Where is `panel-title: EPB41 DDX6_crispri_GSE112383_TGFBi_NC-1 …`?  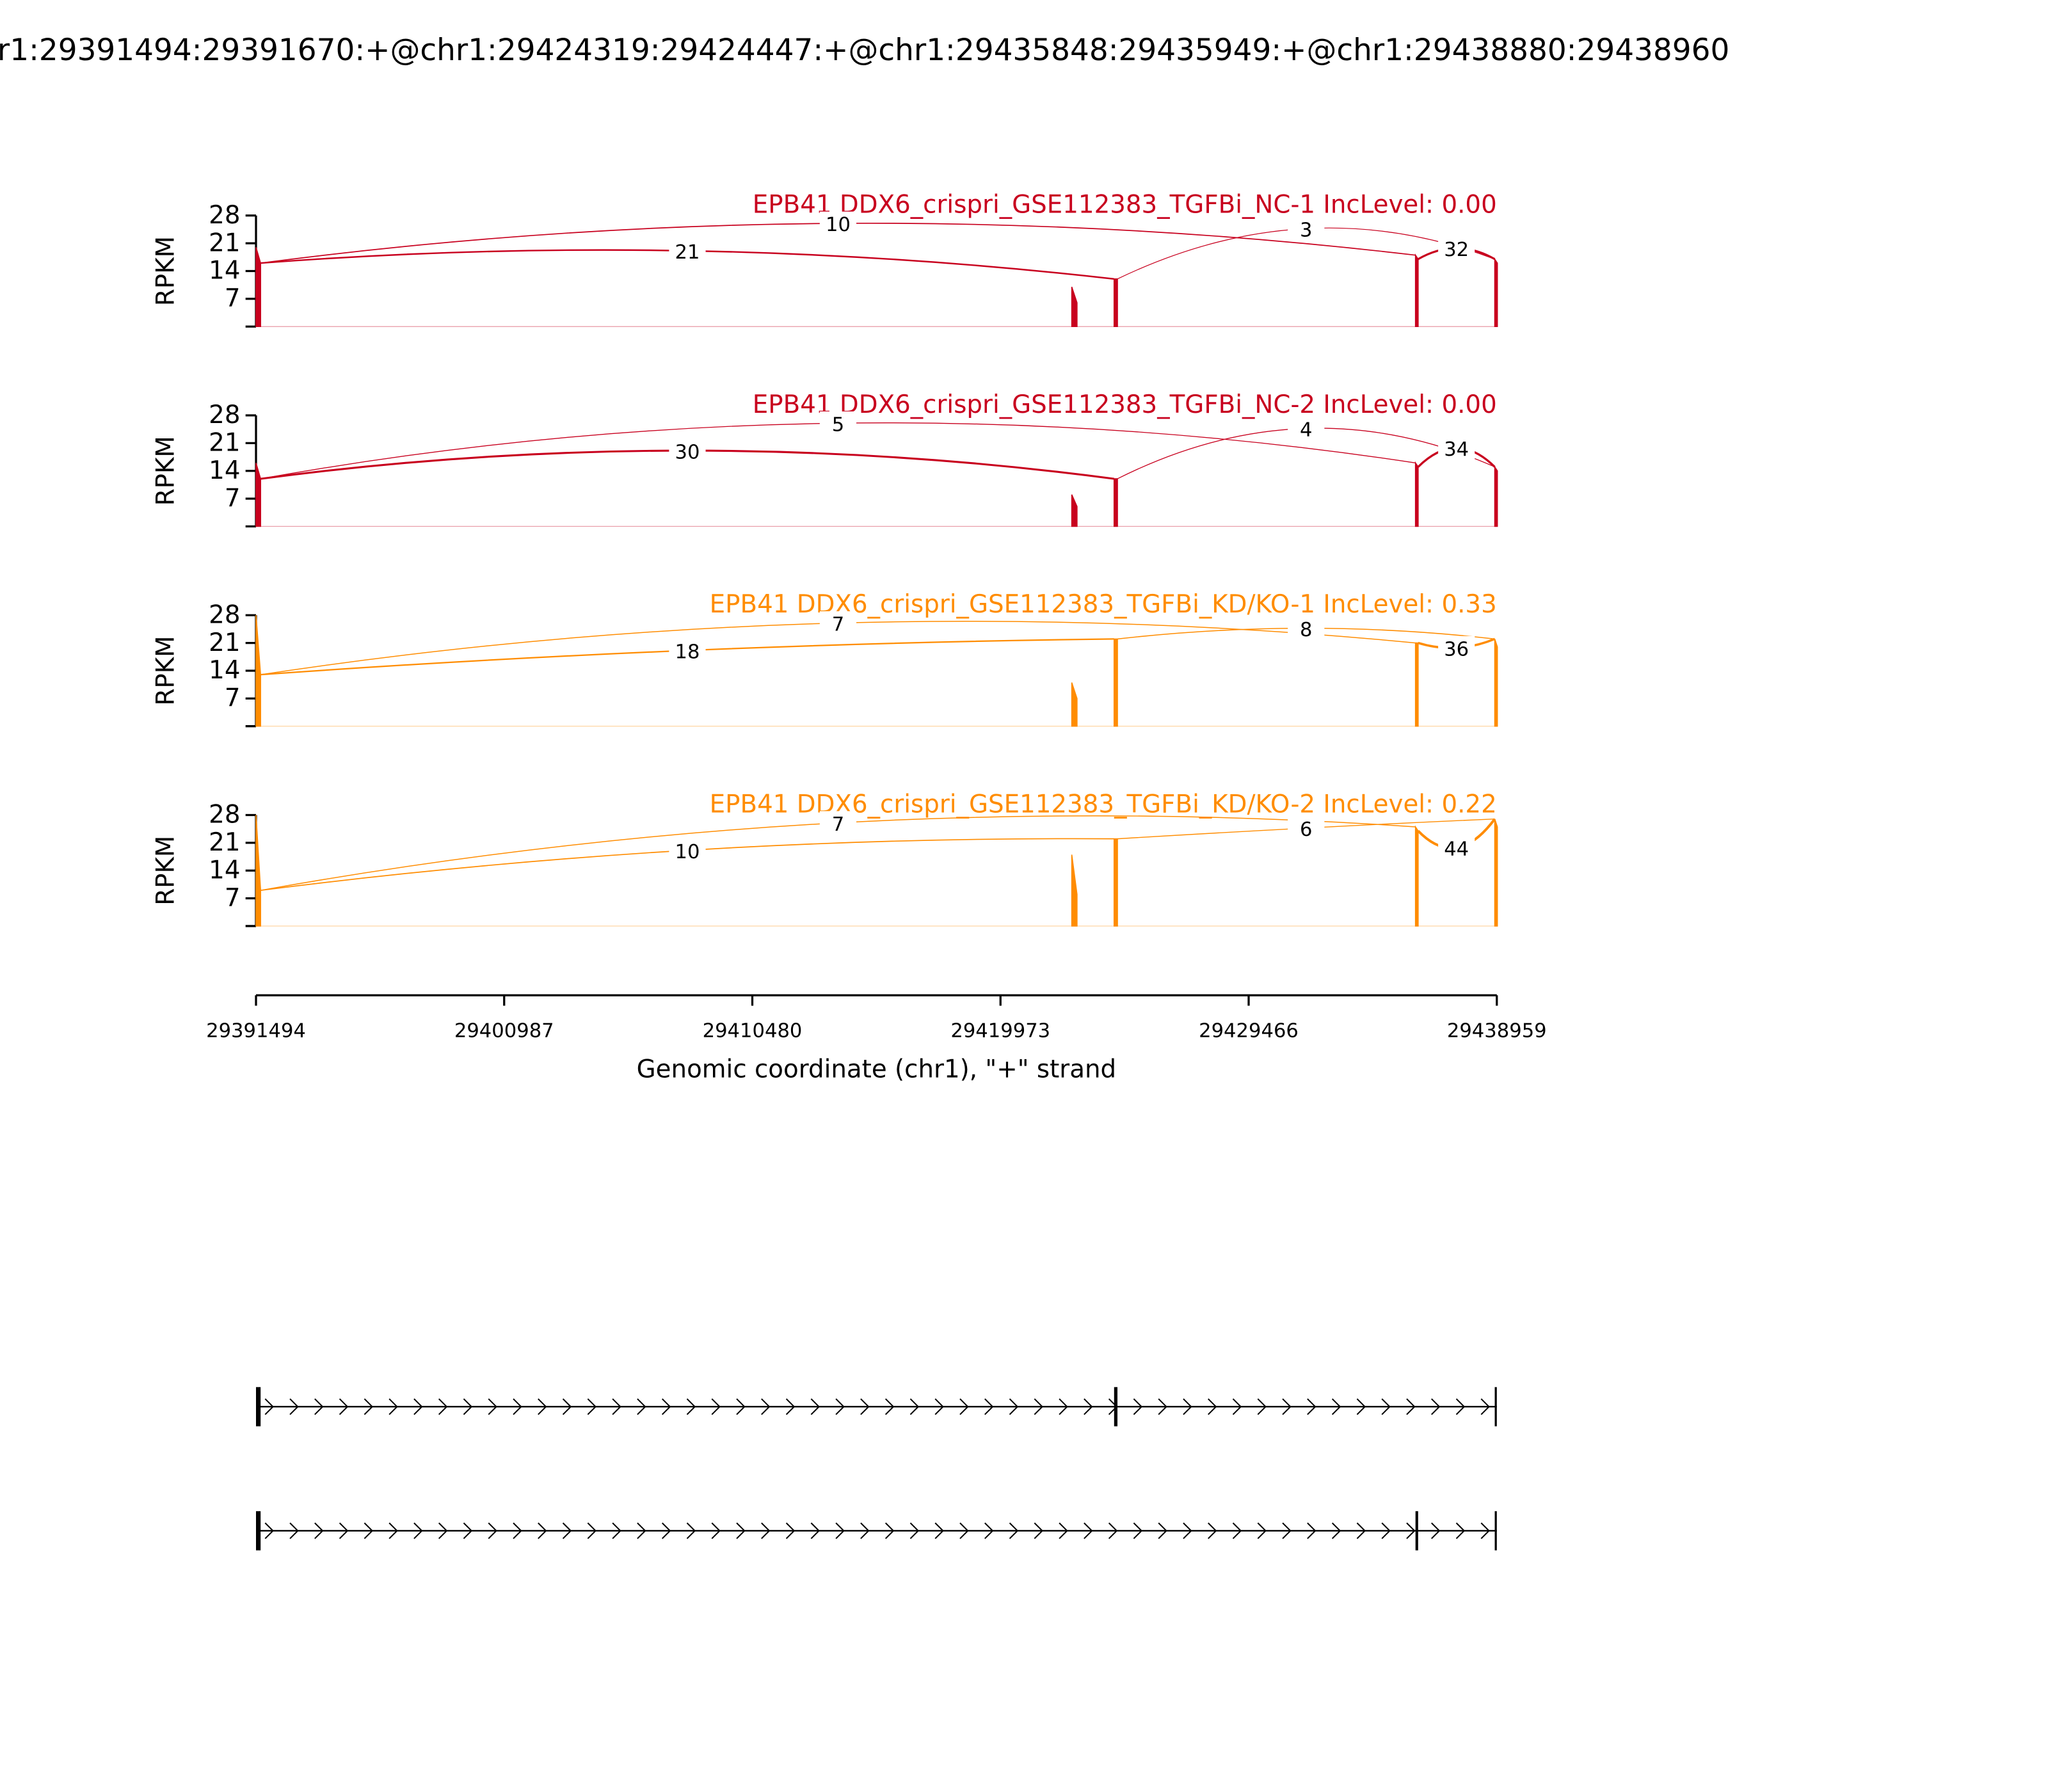
panel-title: EPB41 DDX6_crispri_GSE112383_TGFBi_NC-1 … is located at coordinates (1125, 205).